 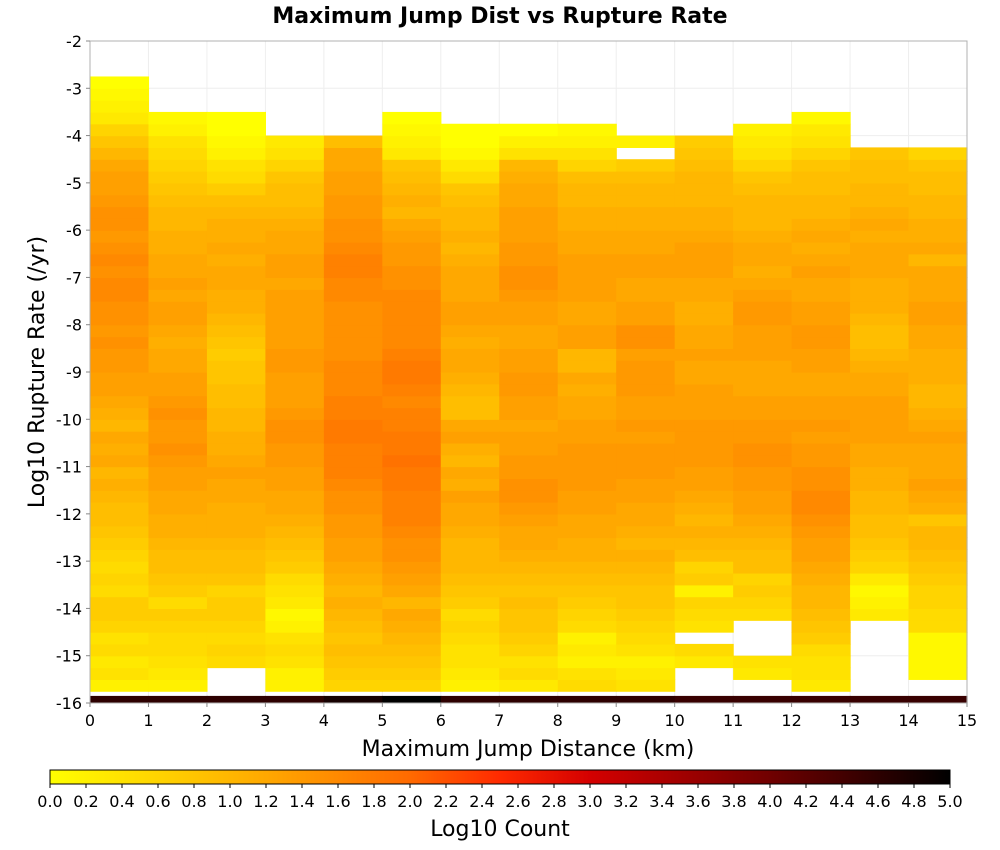 What do you see at coordinates (301, 801) in the screenshot?
I see `colorbar-tick-label: 1.4` at bounding box center [301, 801].